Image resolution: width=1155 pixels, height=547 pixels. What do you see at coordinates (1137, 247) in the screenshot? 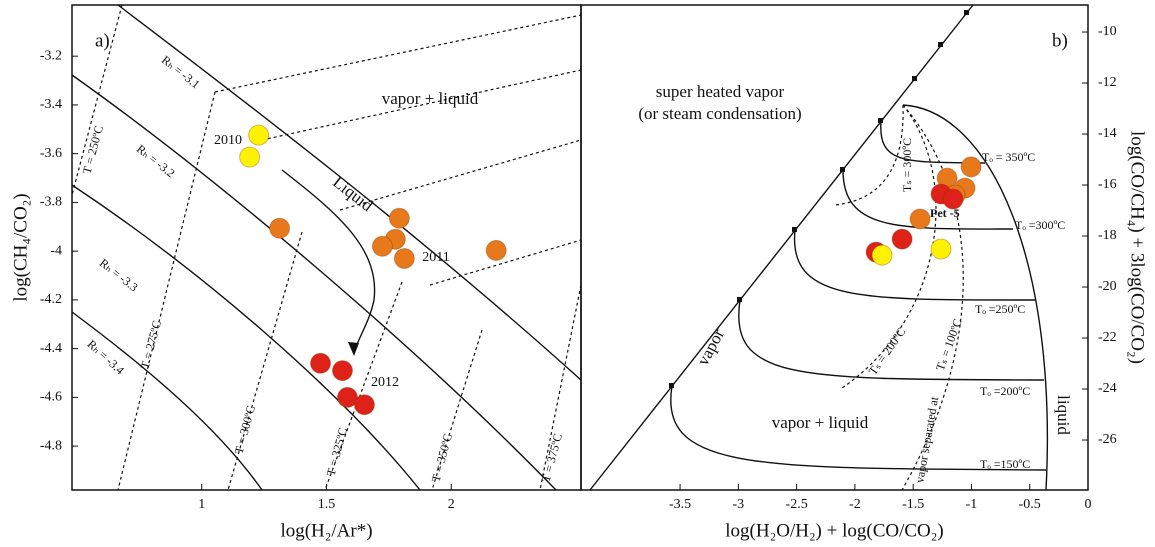
I see `y-axis-title: log(CO/CH₄) + 3log(CO/CO₂)` at bounding box center [1137, 247].